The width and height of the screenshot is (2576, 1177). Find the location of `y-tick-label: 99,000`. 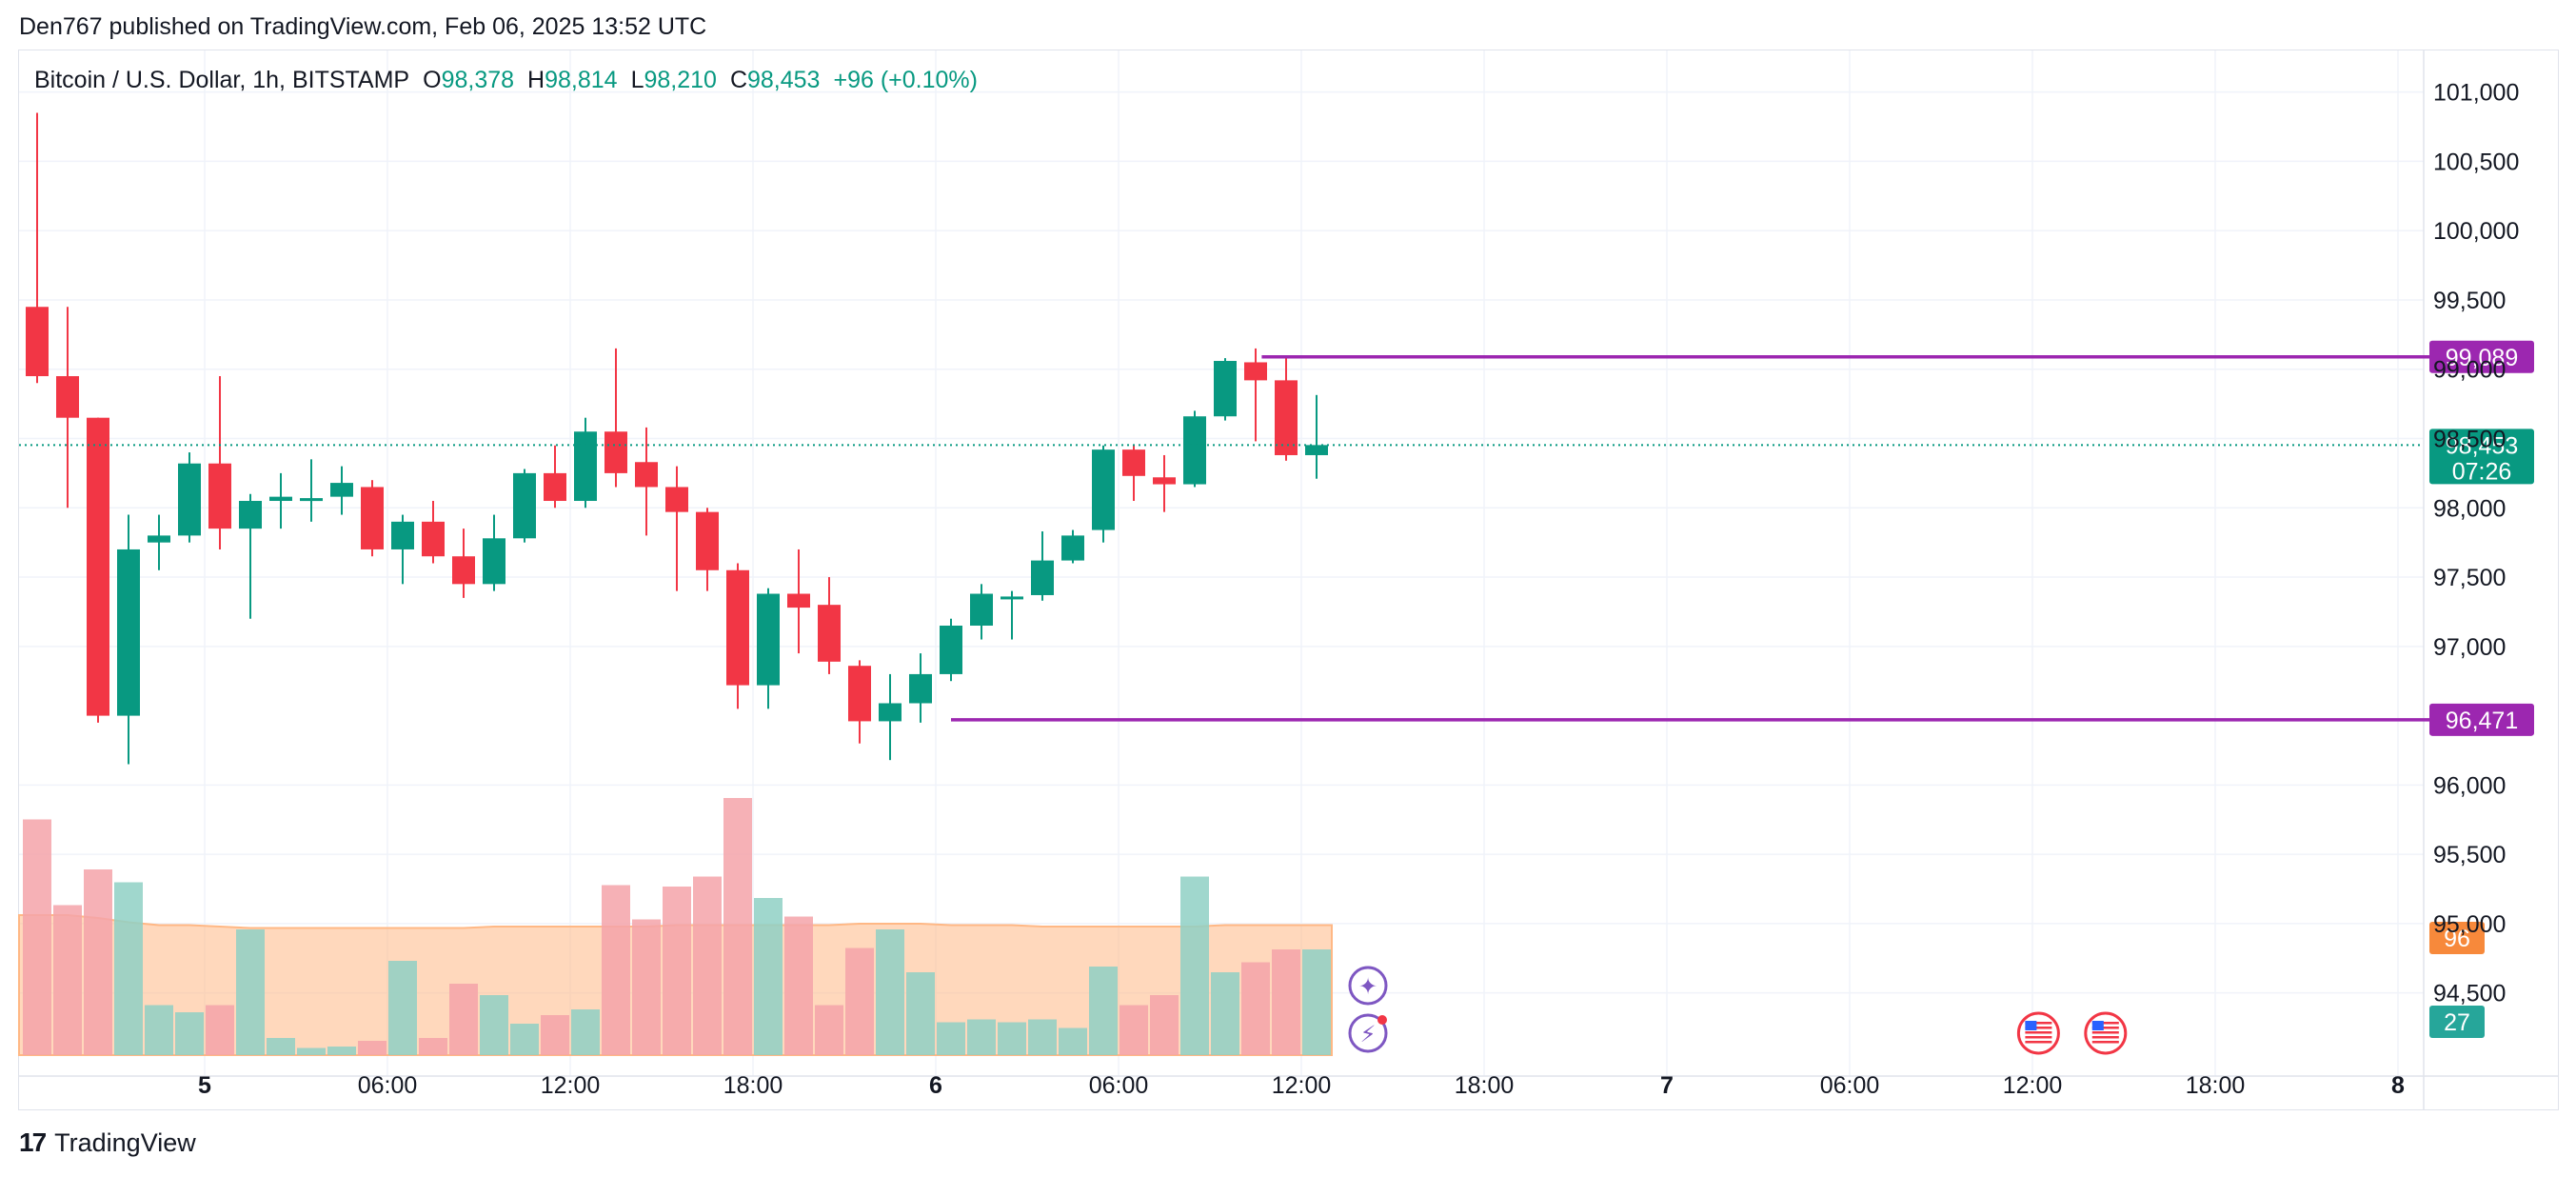

y-tick-label: 99,000 is located at coordinates (2470, 370).